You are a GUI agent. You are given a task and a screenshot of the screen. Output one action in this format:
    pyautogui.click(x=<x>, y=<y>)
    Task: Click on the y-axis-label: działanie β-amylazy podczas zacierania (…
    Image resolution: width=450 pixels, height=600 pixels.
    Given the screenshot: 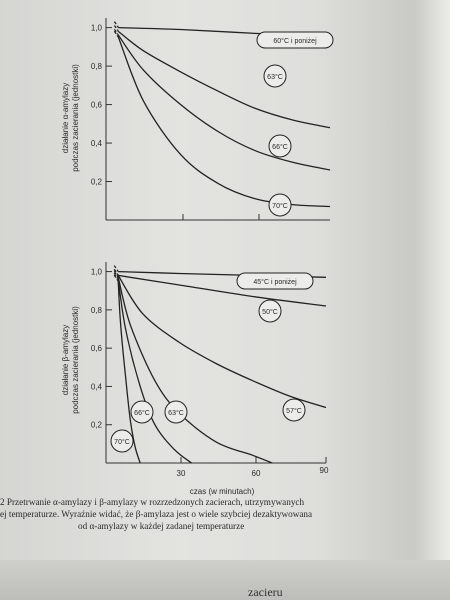 What is the action you would take?
    pyautogui.click(x=70, y=360)
    